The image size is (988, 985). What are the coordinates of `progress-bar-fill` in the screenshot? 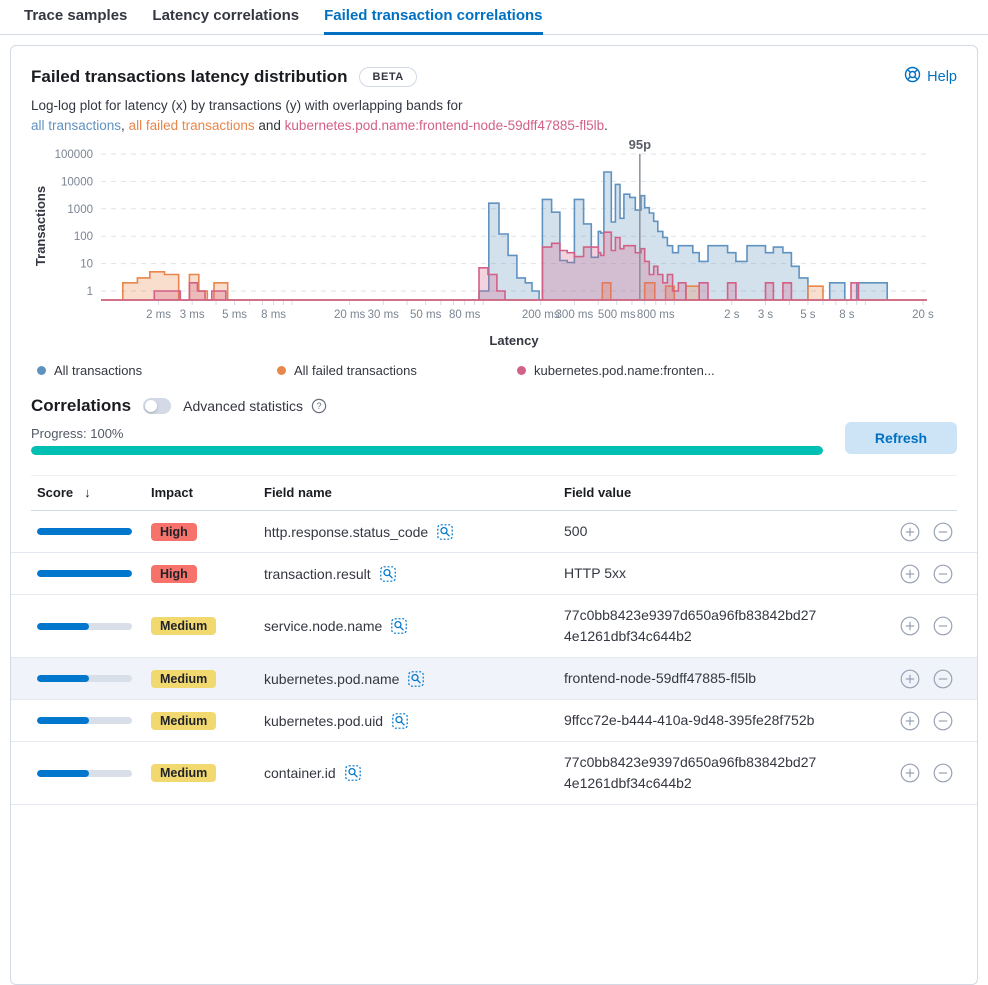 It's located at (427, 450).